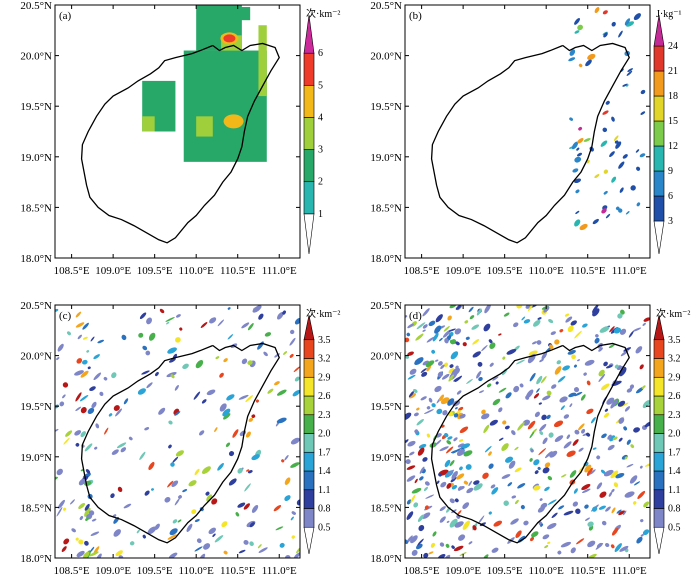 The image size is (700, 579). I want to click on colorbar-unit: 次·km⁻², so click(323, 313).